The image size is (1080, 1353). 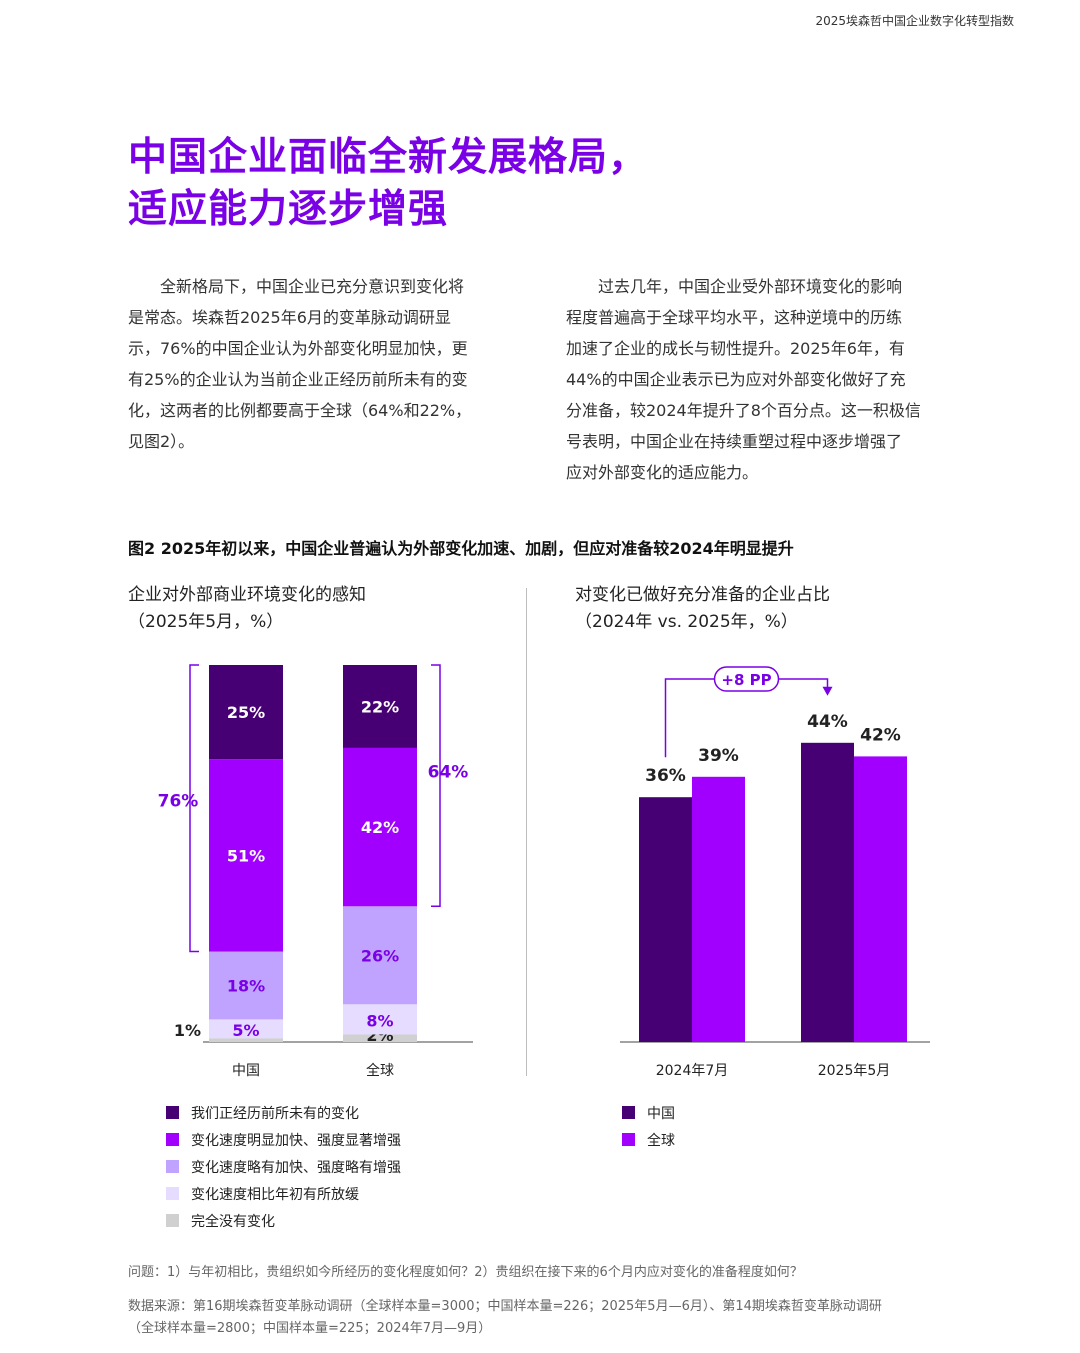 I want to click on legend-item: 中国, so click(x=648, y=1112).